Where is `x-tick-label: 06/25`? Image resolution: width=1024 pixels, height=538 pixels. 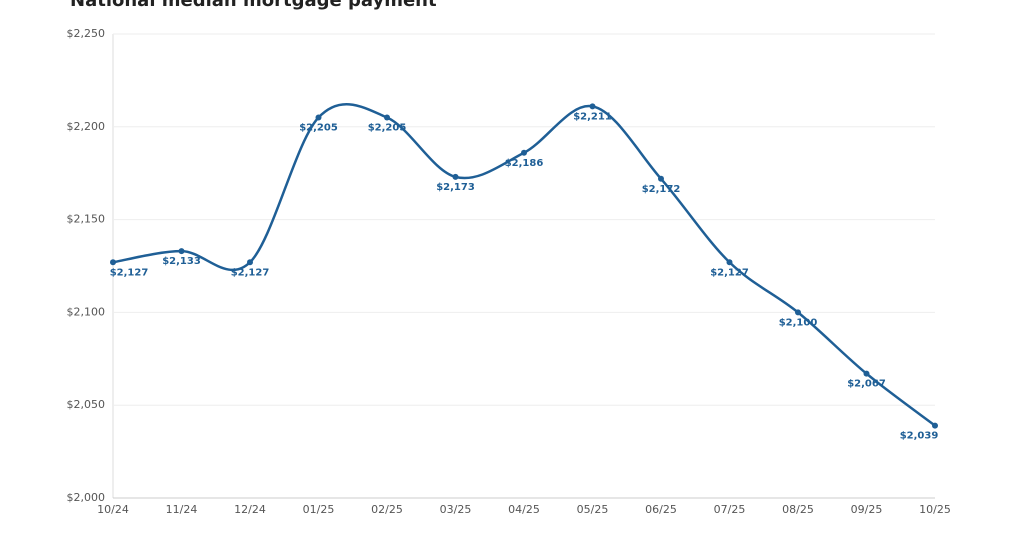
x-tick-label: 06/25 is located at coordinates (661, 509).